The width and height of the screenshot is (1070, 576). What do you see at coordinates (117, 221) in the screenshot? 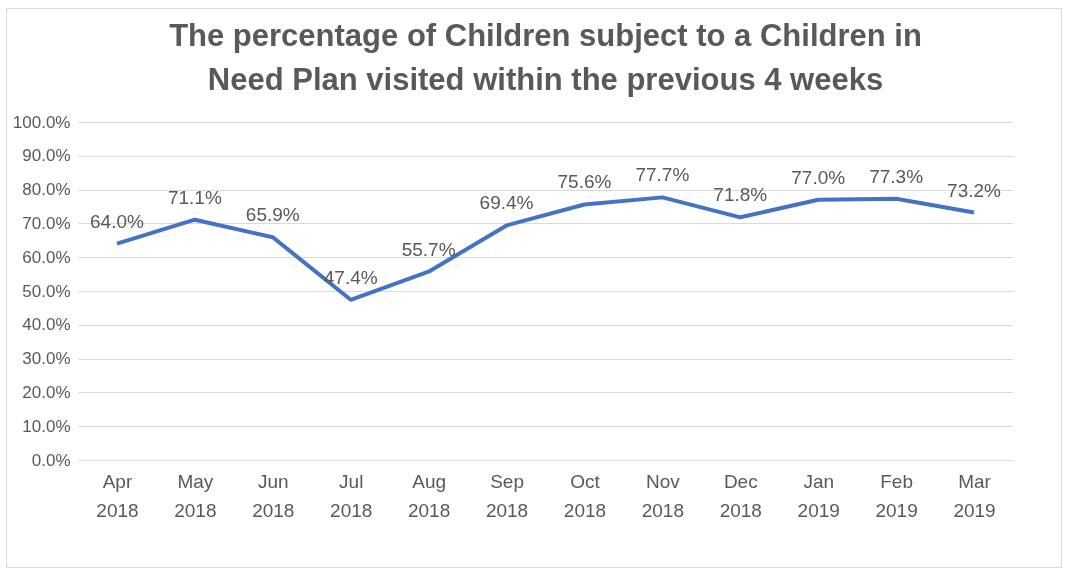
I see `data-label: 64.0%` at bounding box center [117, 221].